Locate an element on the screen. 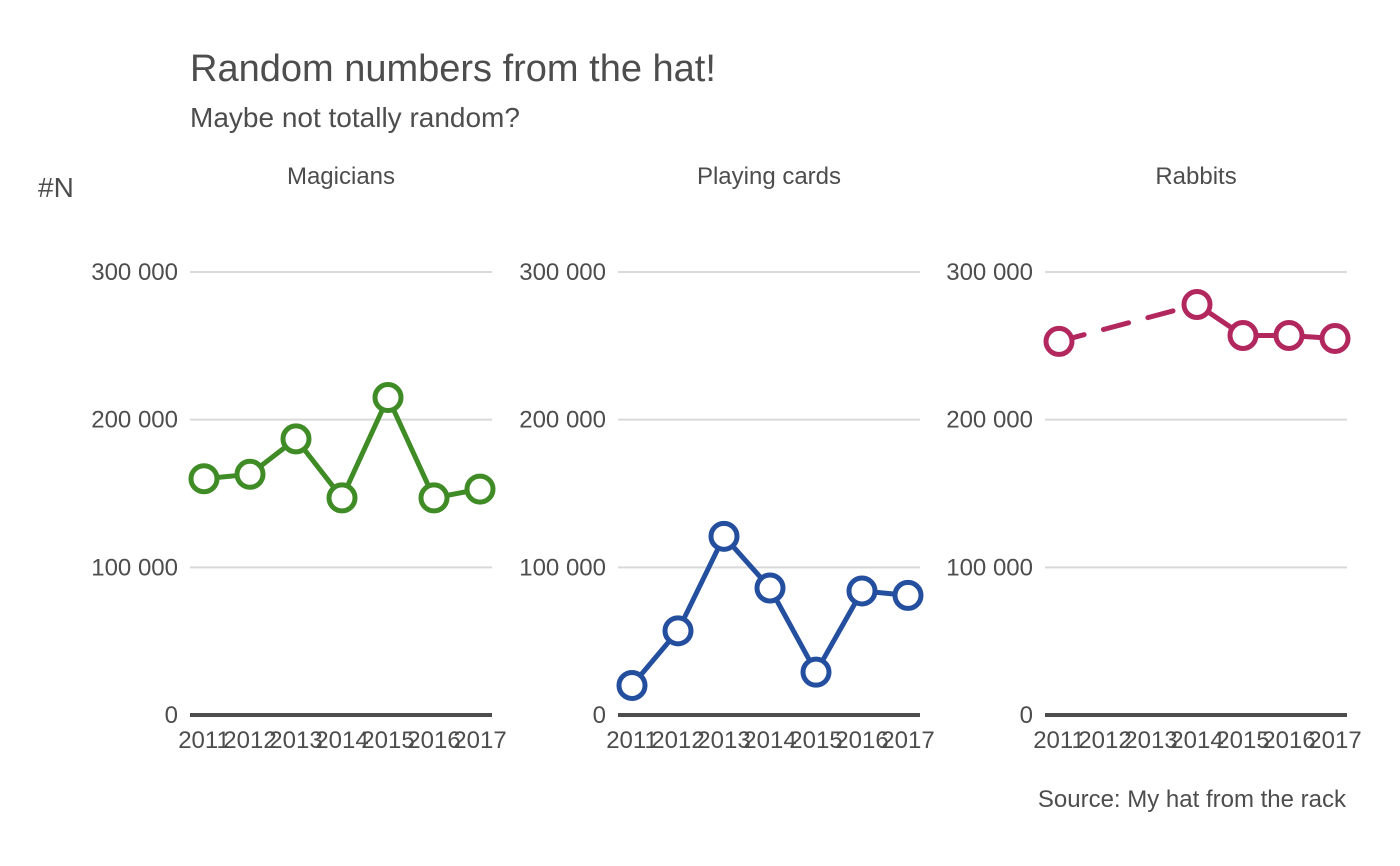  source-caption: Source: My hat from the rack is located at coordinates (1191, 799).